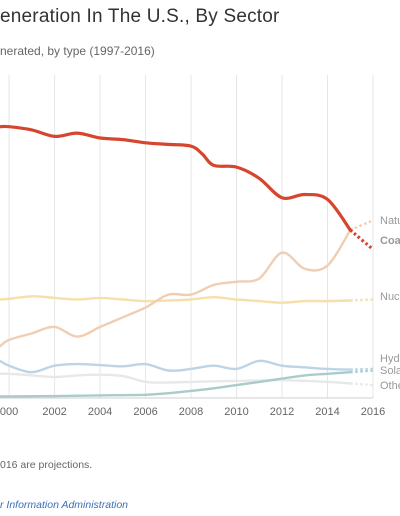 The image size is (400, 516). I want to click on series-label-natu: Natu, so click(390, 221).